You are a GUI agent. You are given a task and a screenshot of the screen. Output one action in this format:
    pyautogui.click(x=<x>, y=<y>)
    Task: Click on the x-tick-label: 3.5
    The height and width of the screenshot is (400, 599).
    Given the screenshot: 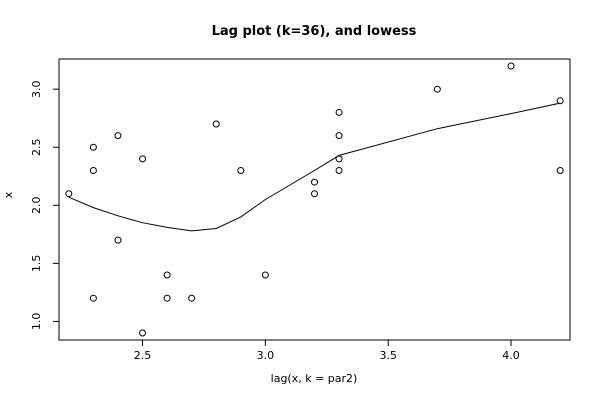 What is the action you would take?
    pyautogui.click(x=388, y=355)
    